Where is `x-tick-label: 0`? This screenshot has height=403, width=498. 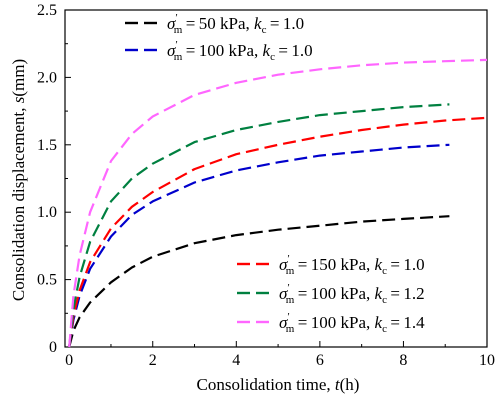 x-tick-label: 0 is located at coordinates (69, 360).